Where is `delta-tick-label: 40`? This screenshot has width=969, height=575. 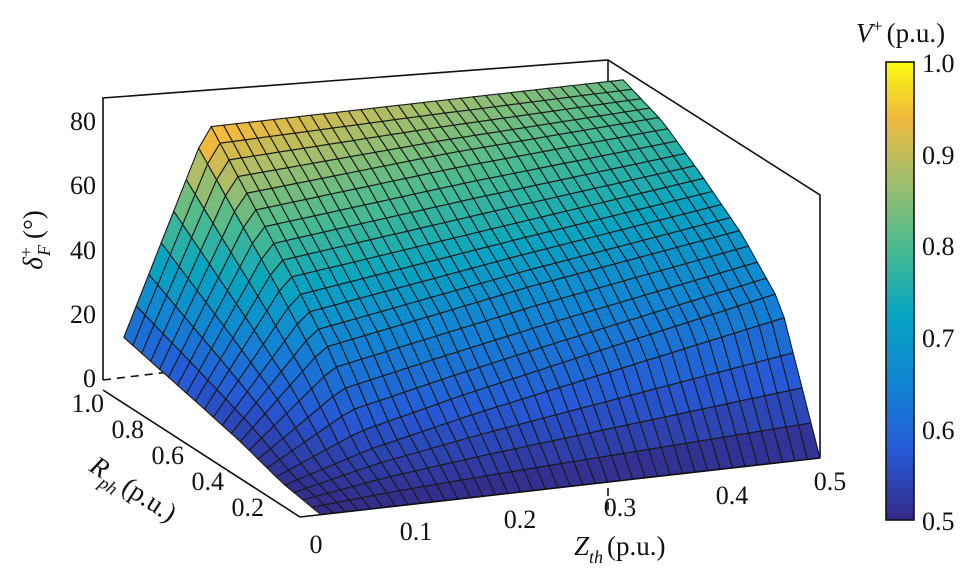
delta-tick-label: 40 is located at coordinates (83, 250).